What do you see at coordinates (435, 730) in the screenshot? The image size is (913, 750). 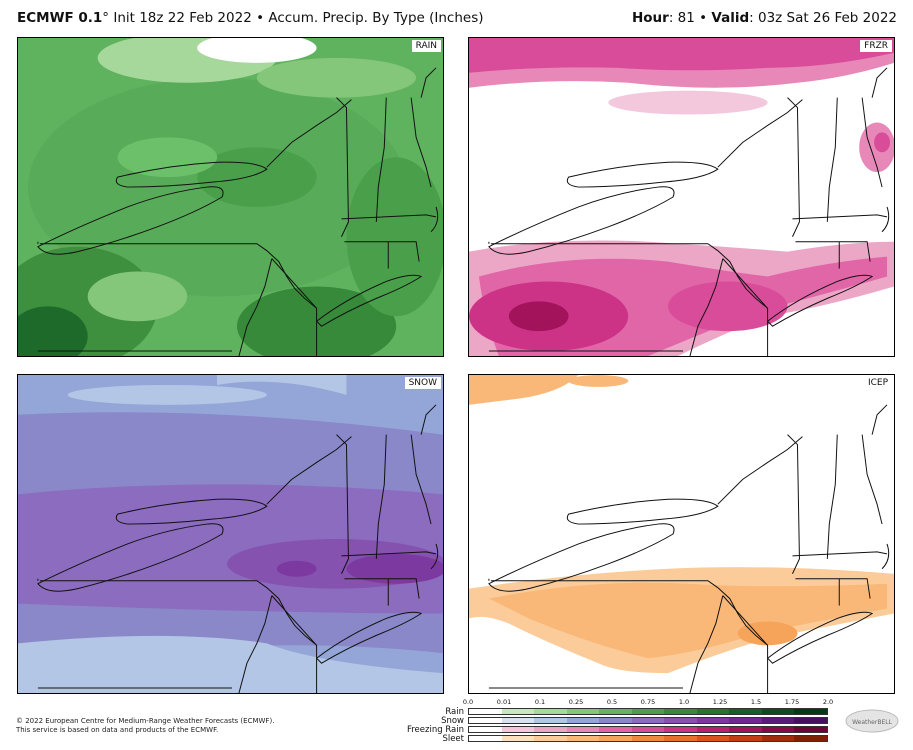 I see `legend-row-label: Freezing Rain` at bounding box center [435, 730].